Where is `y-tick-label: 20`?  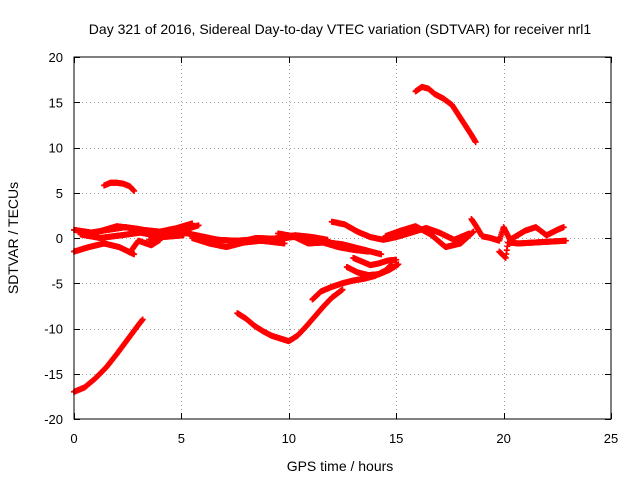
y-tick-label: 20 is located at coordinates (56, 57).